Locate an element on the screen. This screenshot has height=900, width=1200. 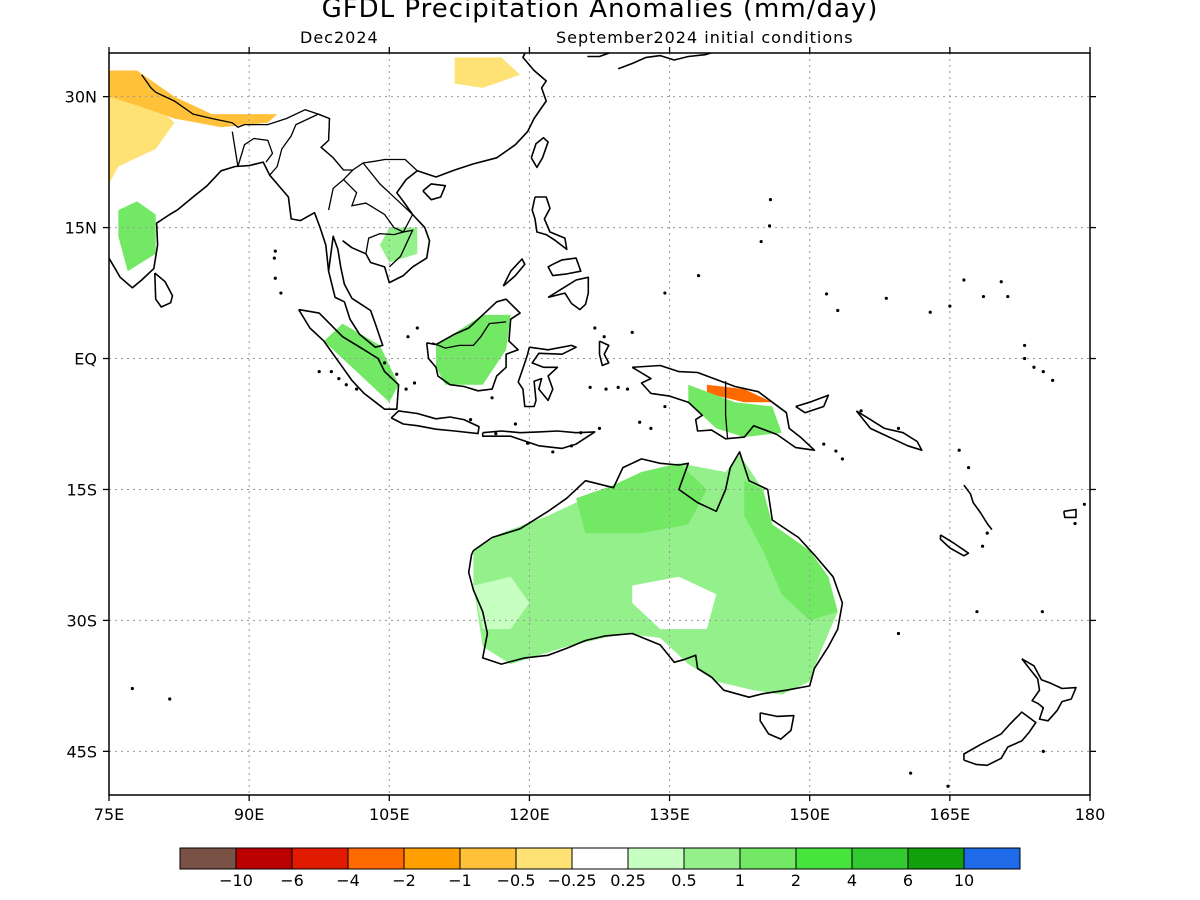
new-guinea-coast is located at coordinates (723, 408).